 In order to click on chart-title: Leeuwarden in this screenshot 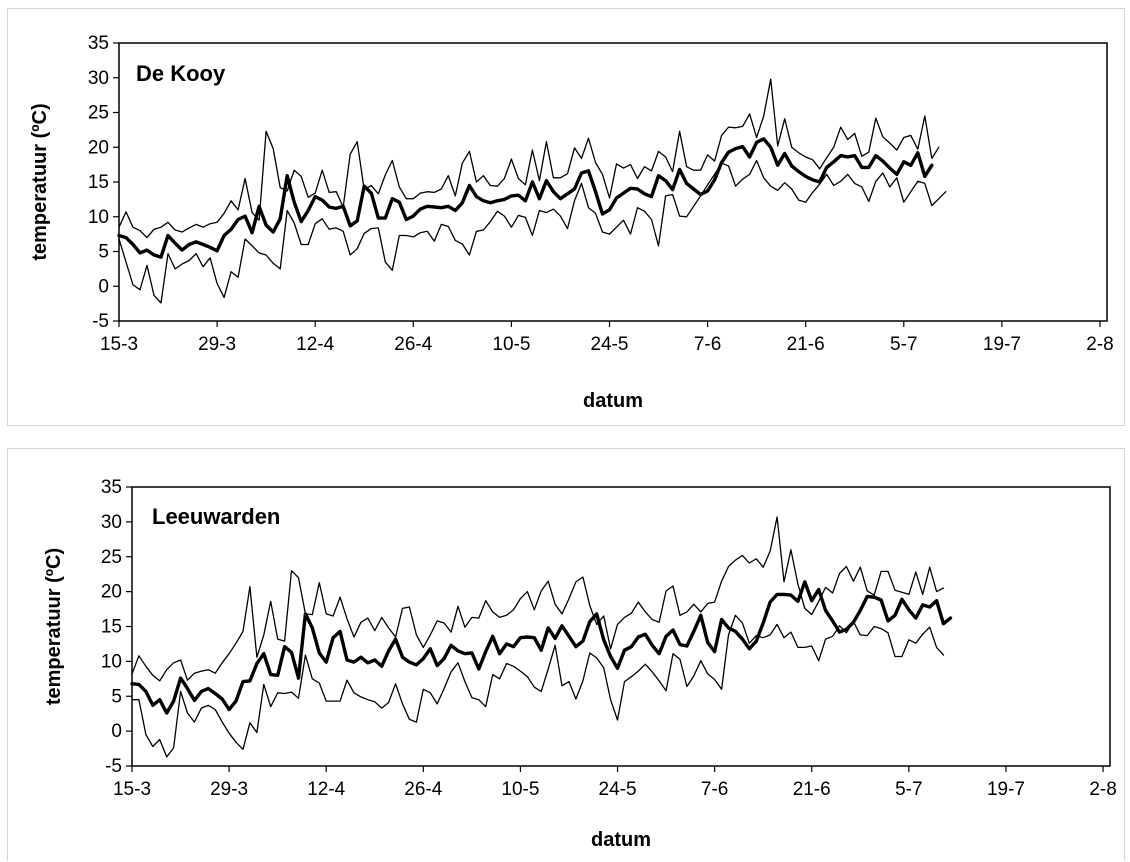, I will do `click(216, 516)`.